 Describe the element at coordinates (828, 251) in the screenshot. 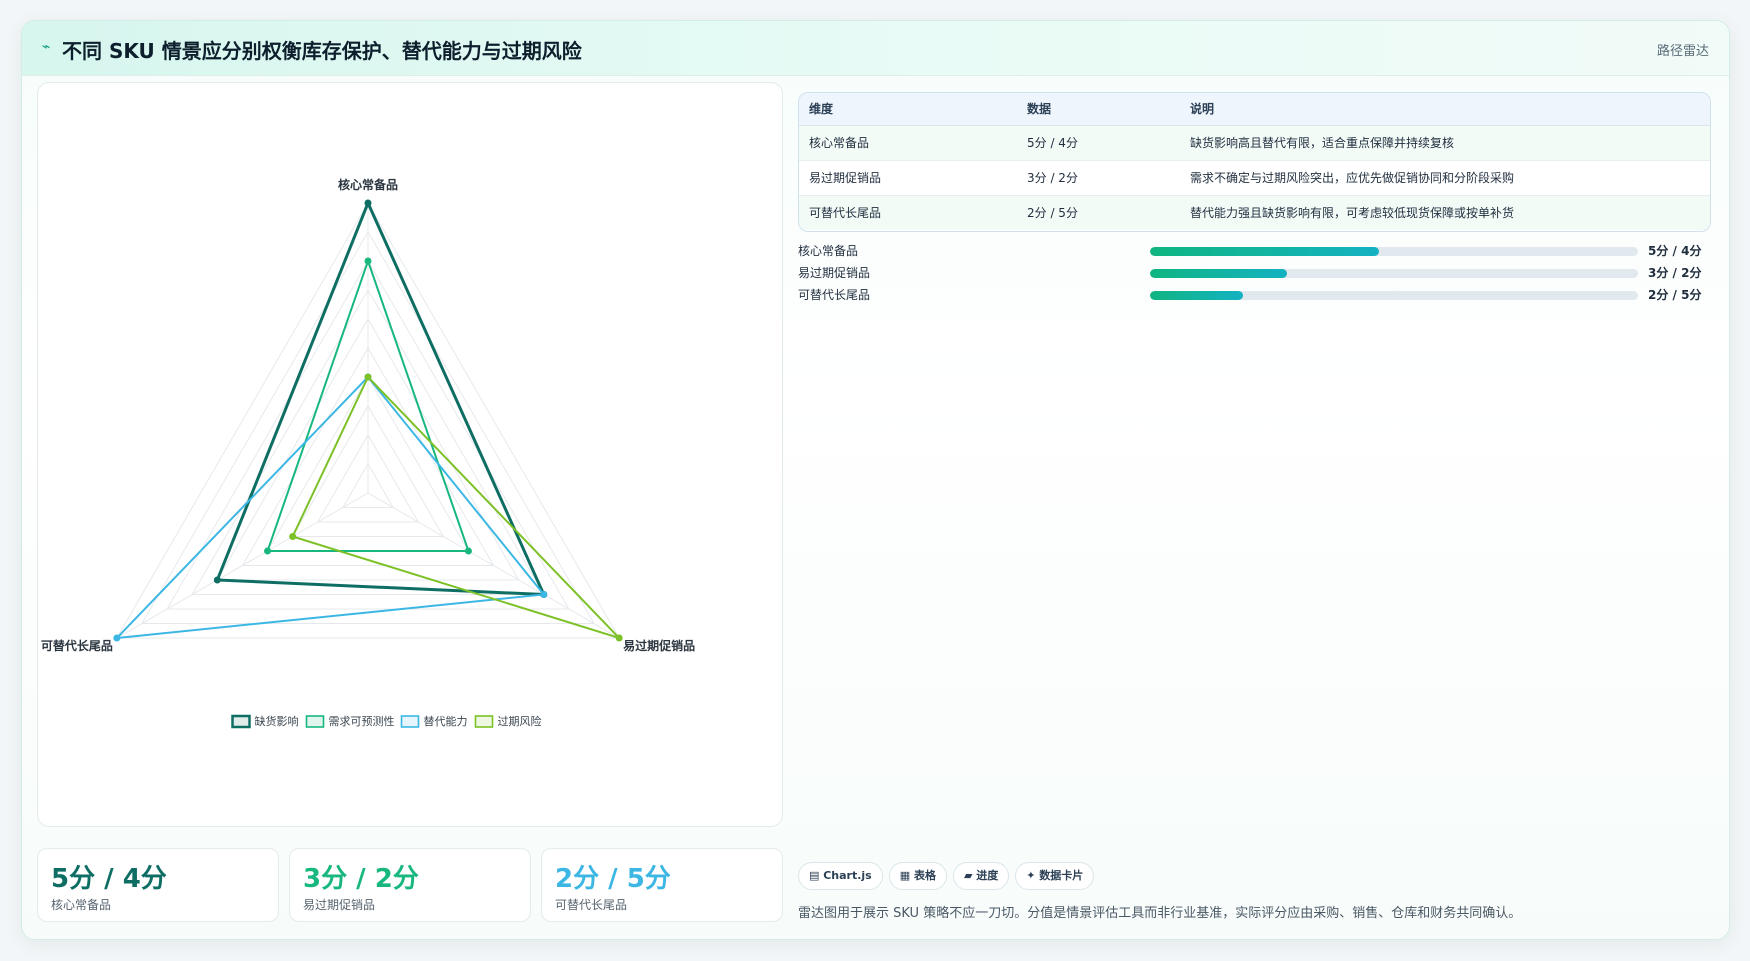

I see `progress-label: 核心常备品` at that location.